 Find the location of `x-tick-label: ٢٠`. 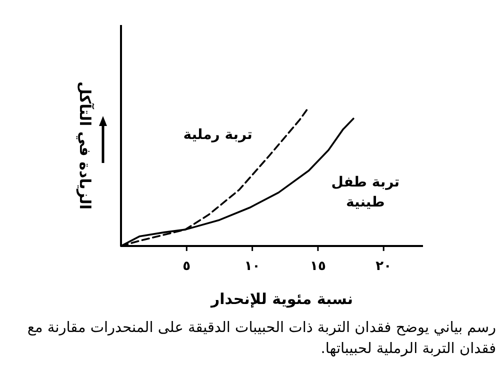

x-tick-label: ٢٠ is located at coordinates (384, 266).